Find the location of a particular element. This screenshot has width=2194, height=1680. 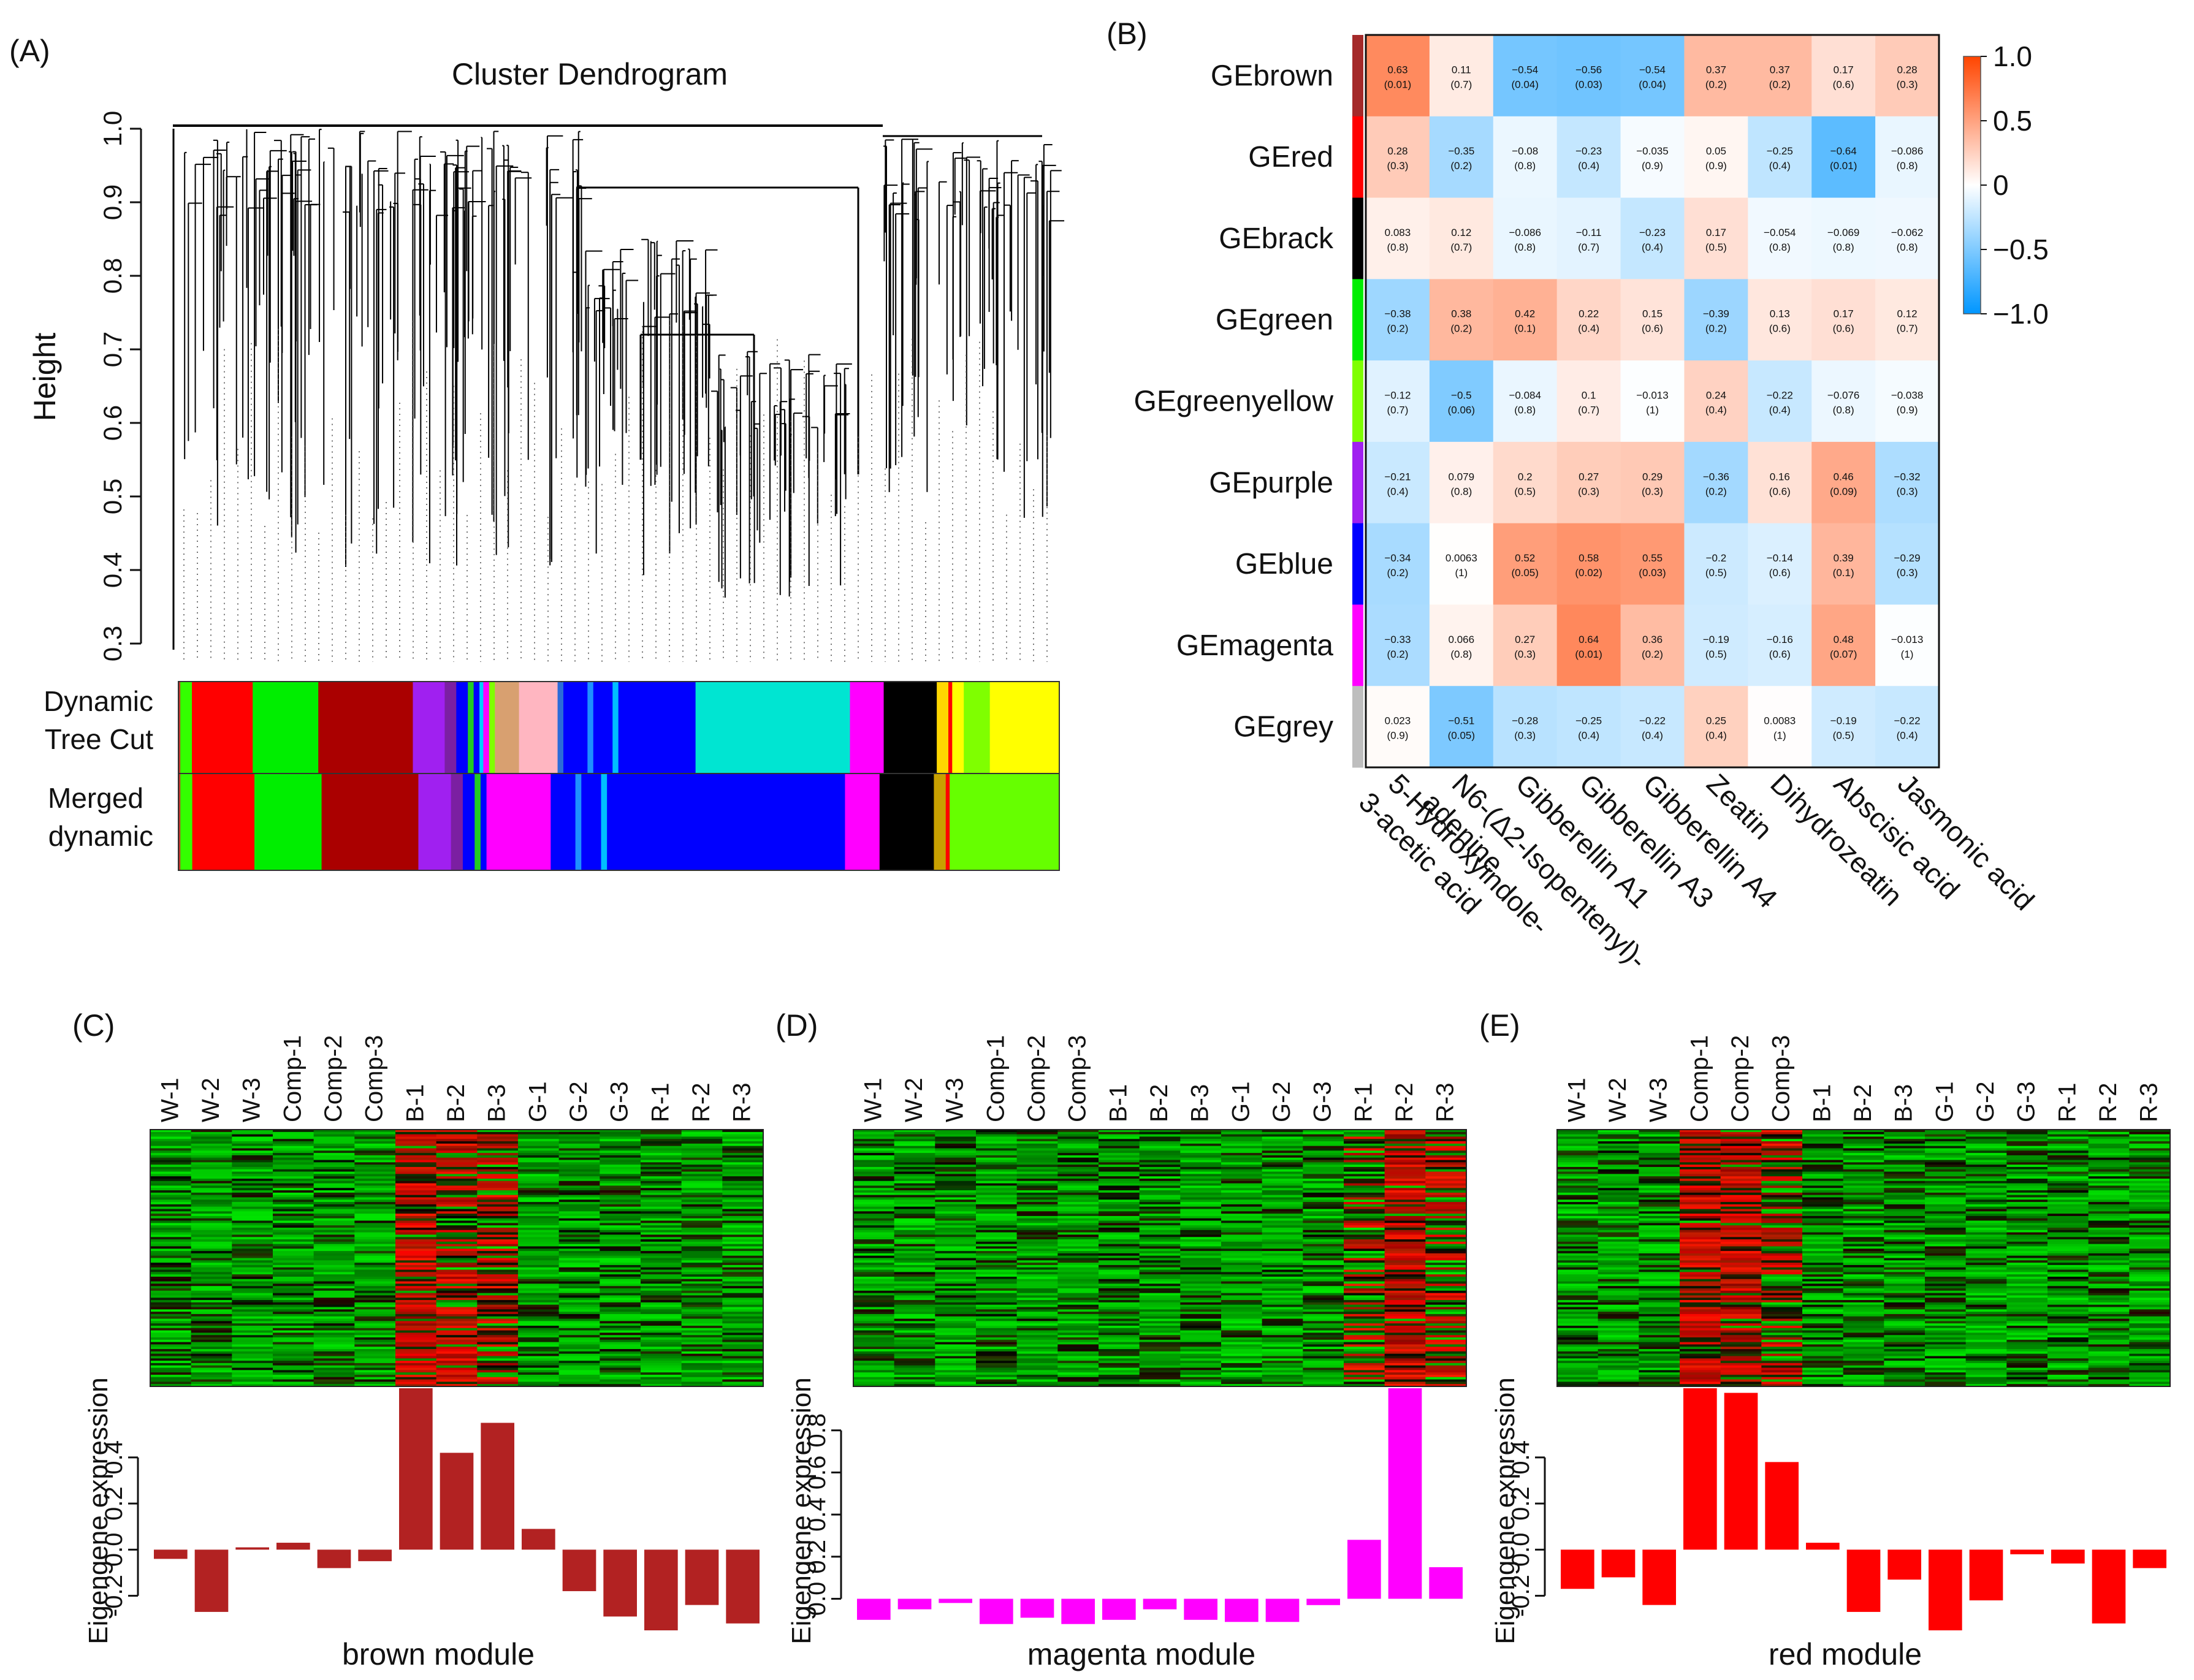

heatmap-cell is located at coordinates (1588, 482).